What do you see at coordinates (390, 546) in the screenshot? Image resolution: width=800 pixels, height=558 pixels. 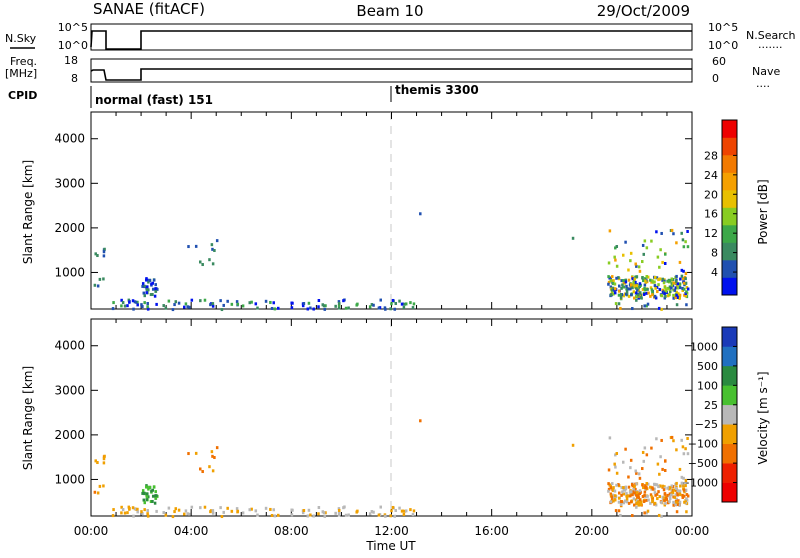 I see `x-axis-label: Time UT` at bounding box center [390, 546].